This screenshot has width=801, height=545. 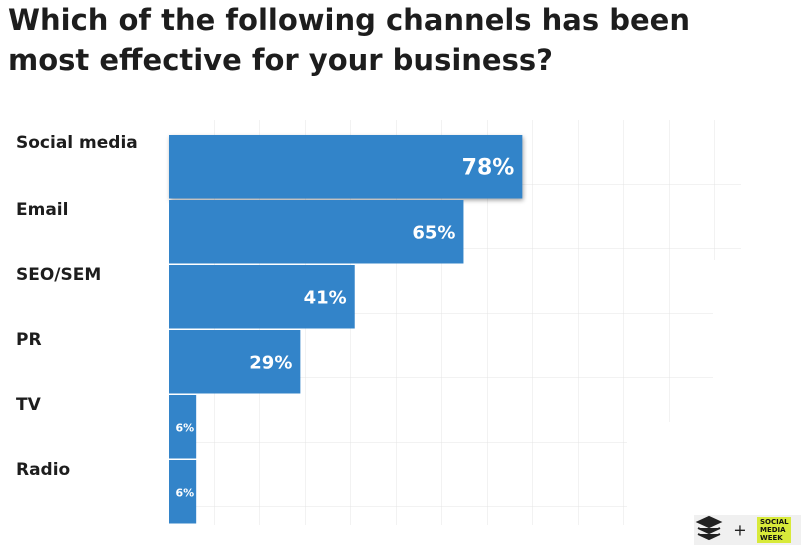 I want to click on value-label: 29%, so click(x=270, y=363).